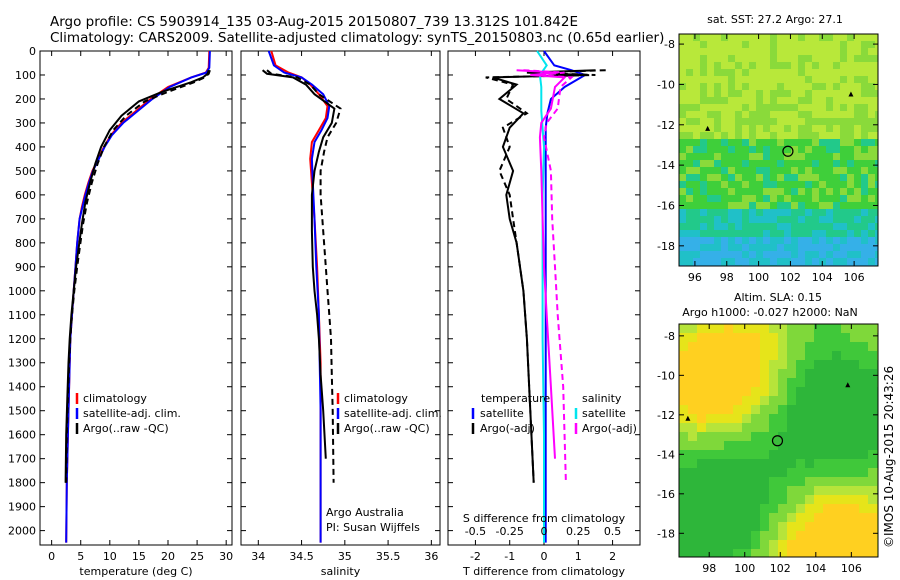 The image size is (900, 580). I want to click on sal-x-tick-label: 35.5, so click(388, 556).